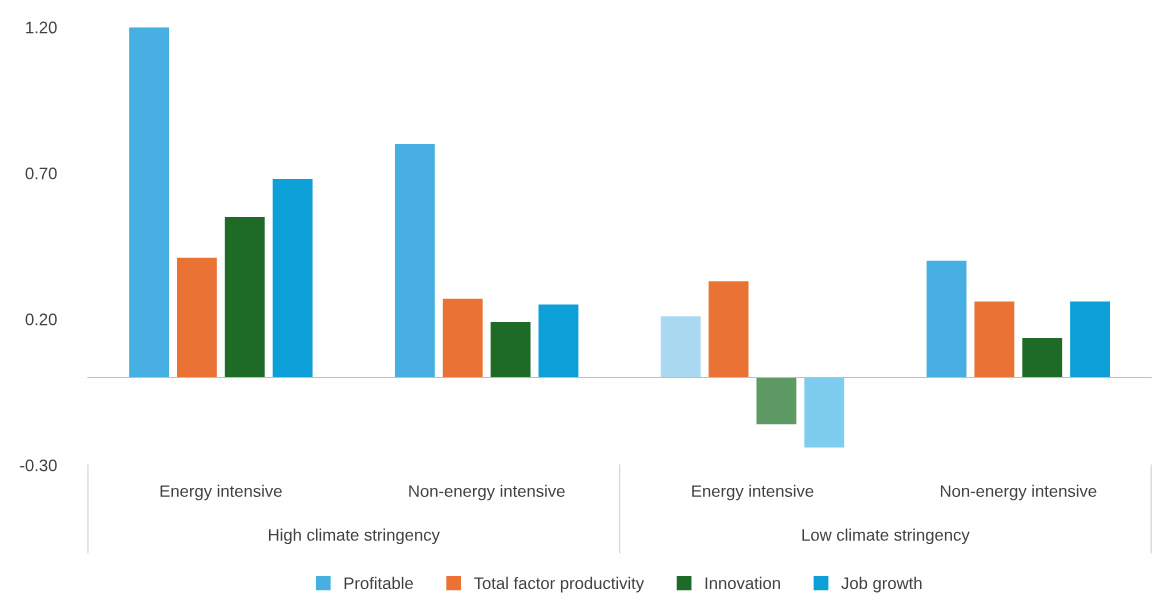 The height and width of the screenshot is (604, 1157). I want to click on legend-label: Profitable, so click(378, 583).